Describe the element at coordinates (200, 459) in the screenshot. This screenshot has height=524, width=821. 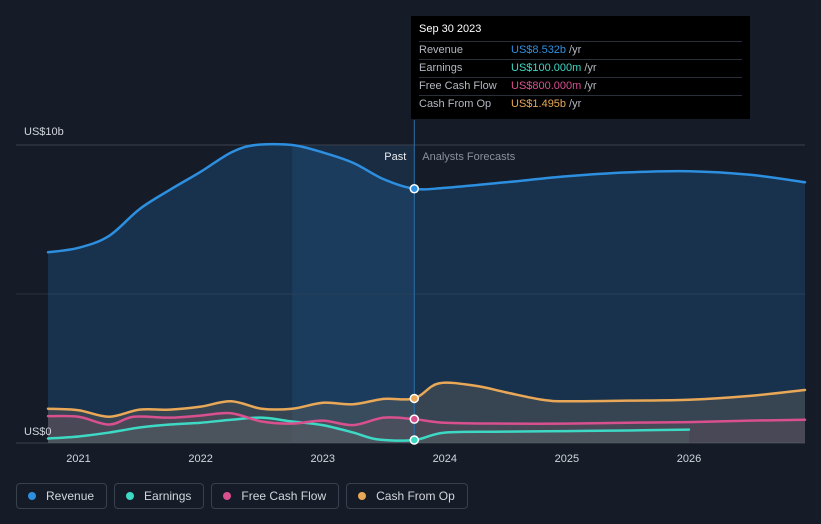
I see `x-tick-label: 2022` at that location.